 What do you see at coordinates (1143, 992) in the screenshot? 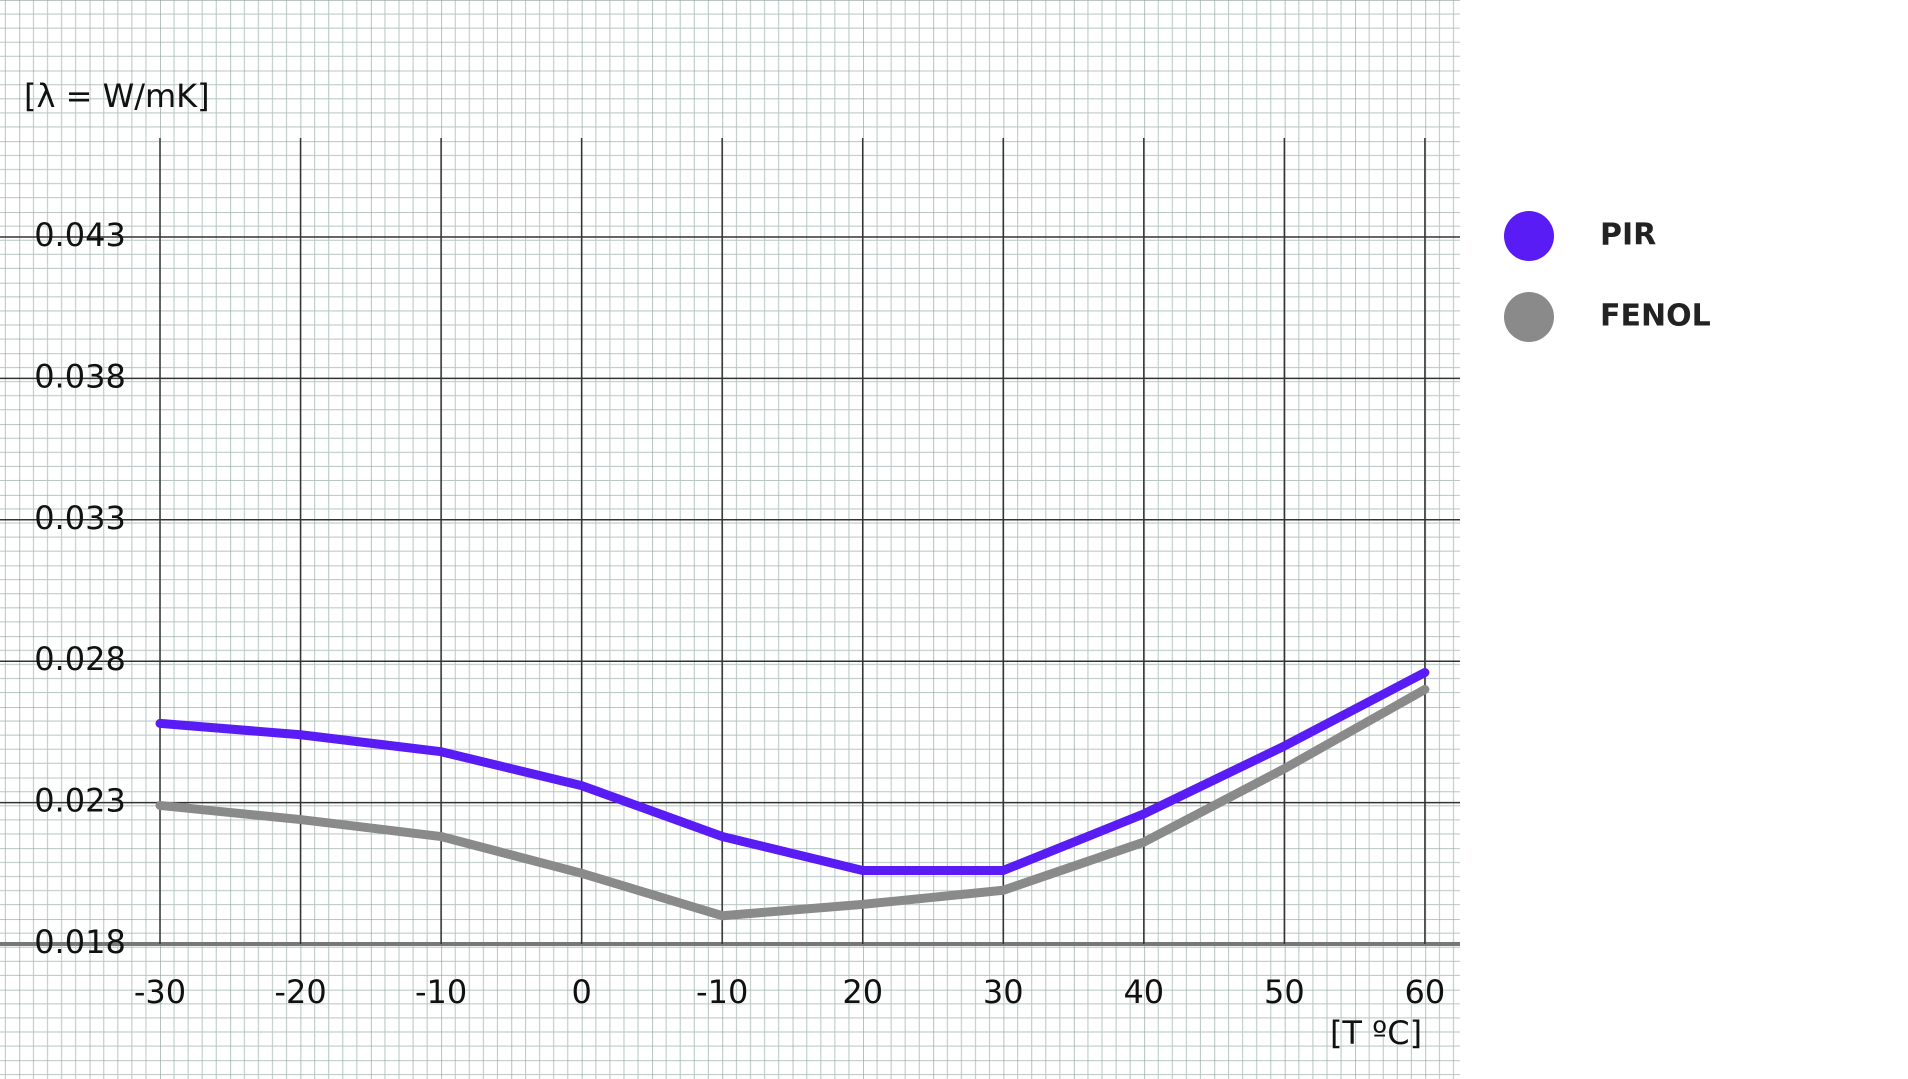
I see `x-tick-label: 40` at bounding box center [1143, 992].